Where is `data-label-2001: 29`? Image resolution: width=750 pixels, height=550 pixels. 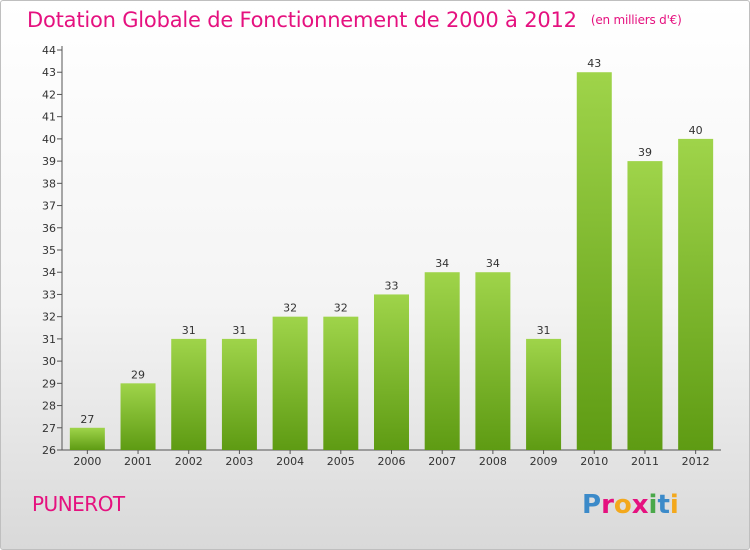 data-label-2001: 29 is located at coordinates (138, 374).